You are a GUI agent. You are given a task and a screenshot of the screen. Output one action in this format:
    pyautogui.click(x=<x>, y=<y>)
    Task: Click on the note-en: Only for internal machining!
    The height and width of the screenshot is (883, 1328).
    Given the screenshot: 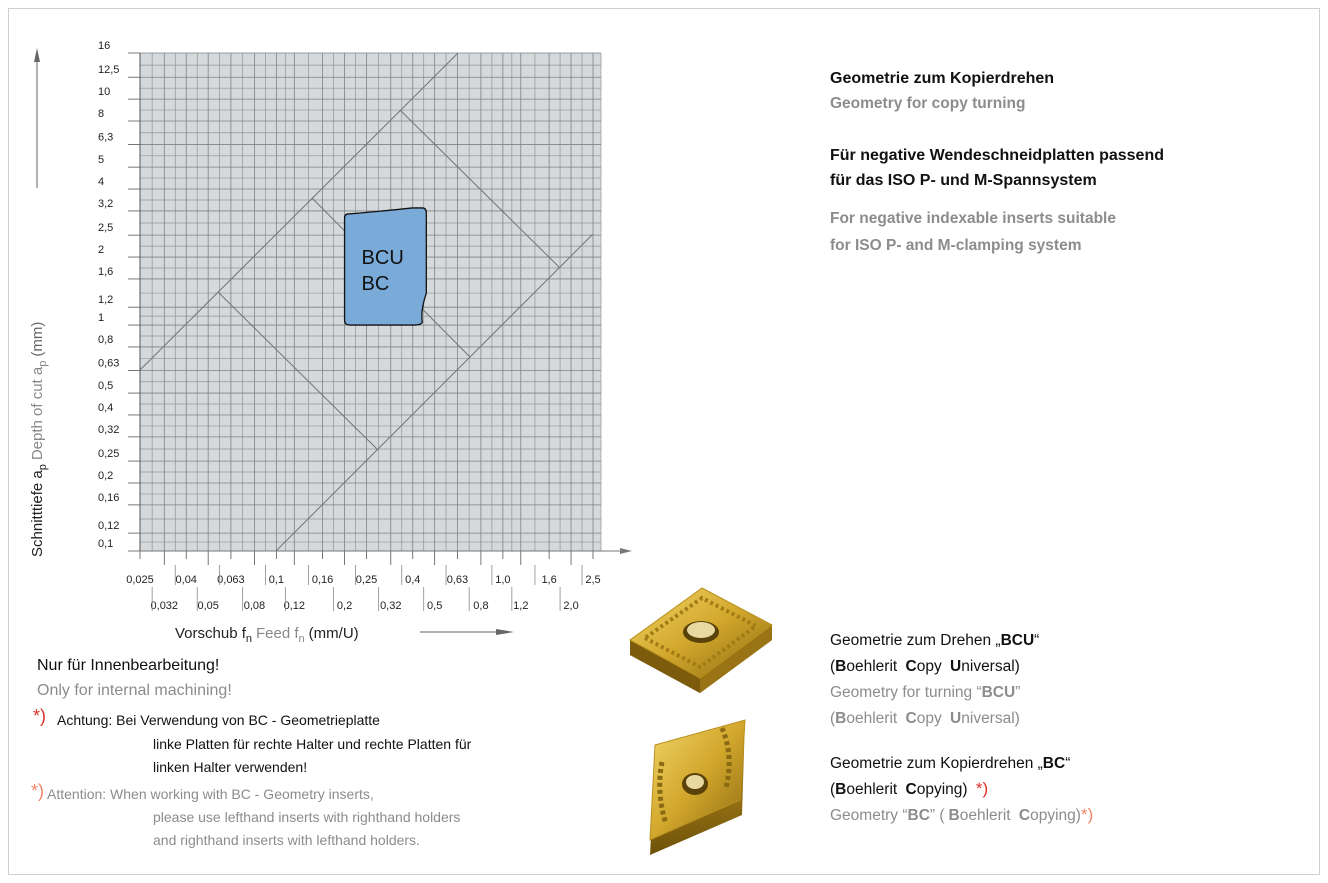 What is the action you would take?
    pyautogui.click(x=134, y=690)
    